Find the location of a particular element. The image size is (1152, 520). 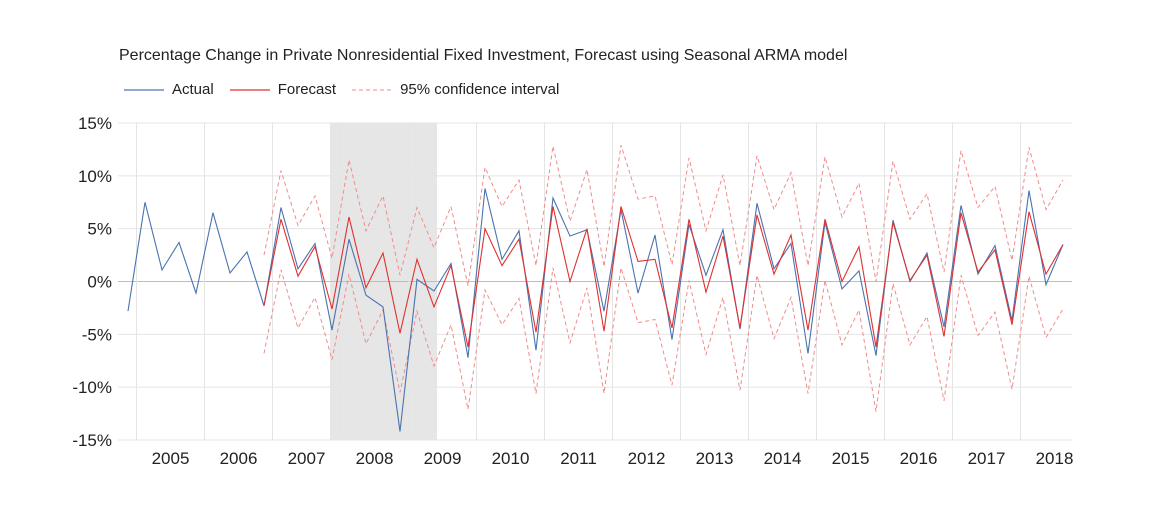

x-tick-label: 2015 is located at coordinates (851, 458).